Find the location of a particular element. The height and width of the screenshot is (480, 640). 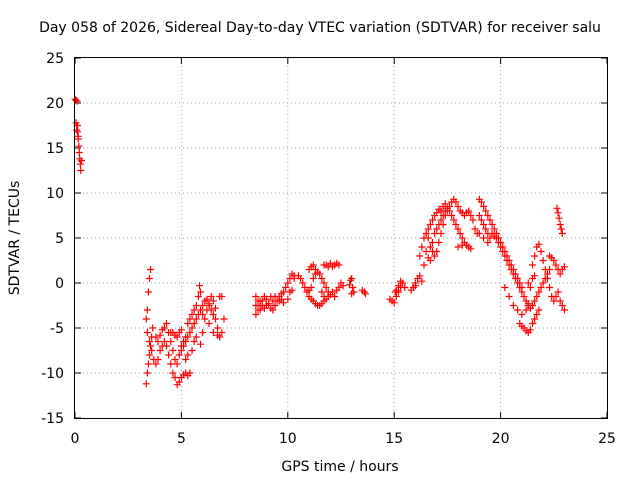

x-tick-label: 0 is located at coordinates (75, 439).